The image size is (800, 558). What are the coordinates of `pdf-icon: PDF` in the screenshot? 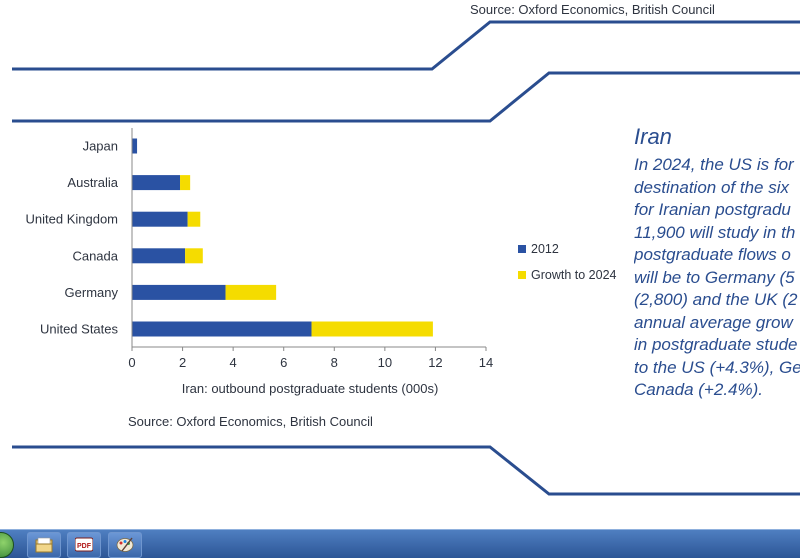 It's located at (84, 544).